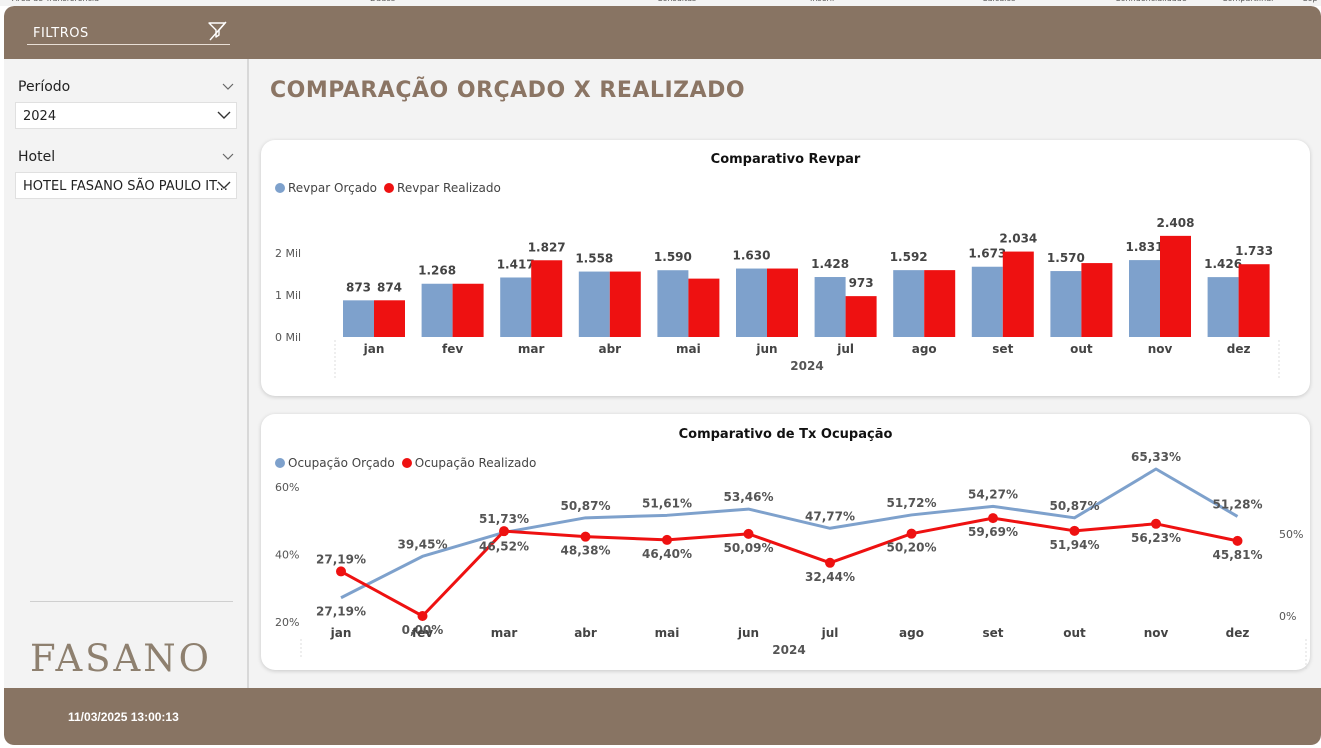  I want to click on line-series-budget, so click(789, 533).